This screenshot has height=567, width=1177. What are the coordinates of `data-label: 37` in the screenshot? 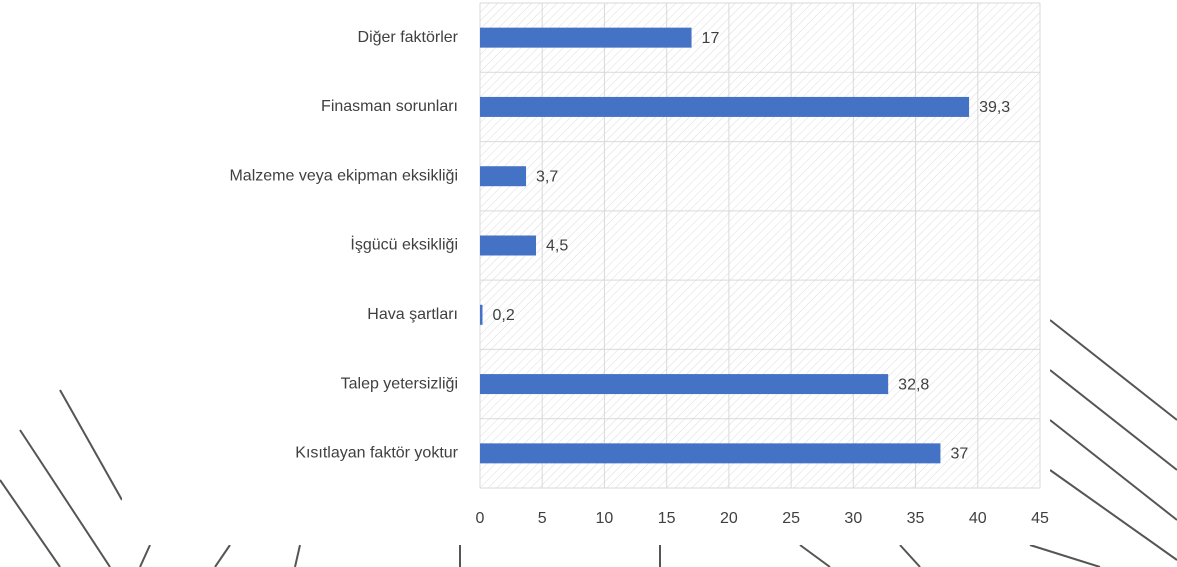 It's located at (959, 454).